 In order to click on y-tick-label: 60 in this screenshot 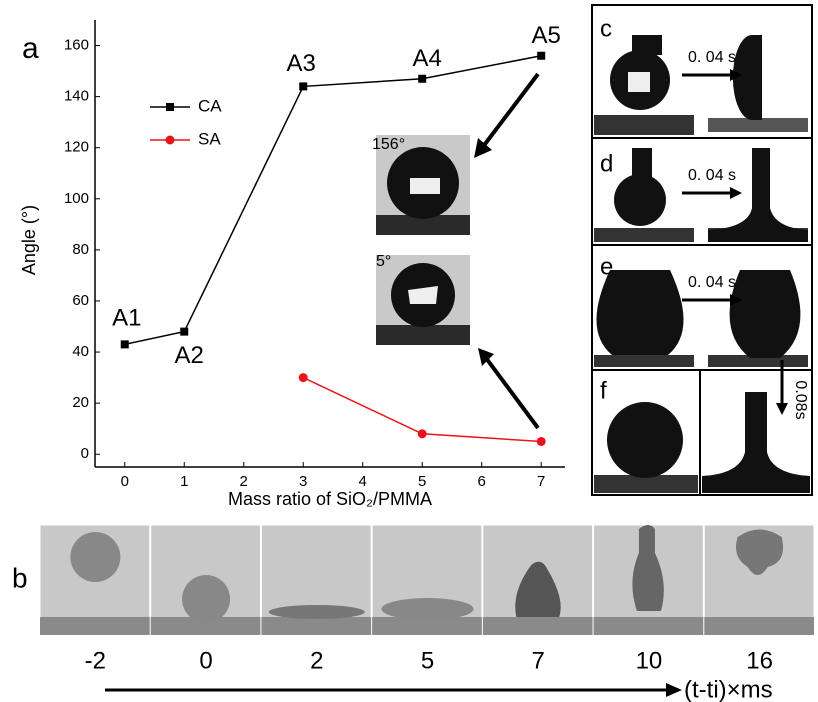, I will do `click(80, 300)`.